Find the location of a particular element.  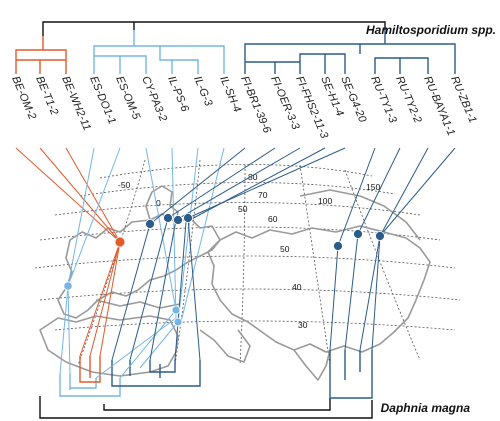

tip-label: FI-BR1-39-6 is located at coordinates (255, 104).